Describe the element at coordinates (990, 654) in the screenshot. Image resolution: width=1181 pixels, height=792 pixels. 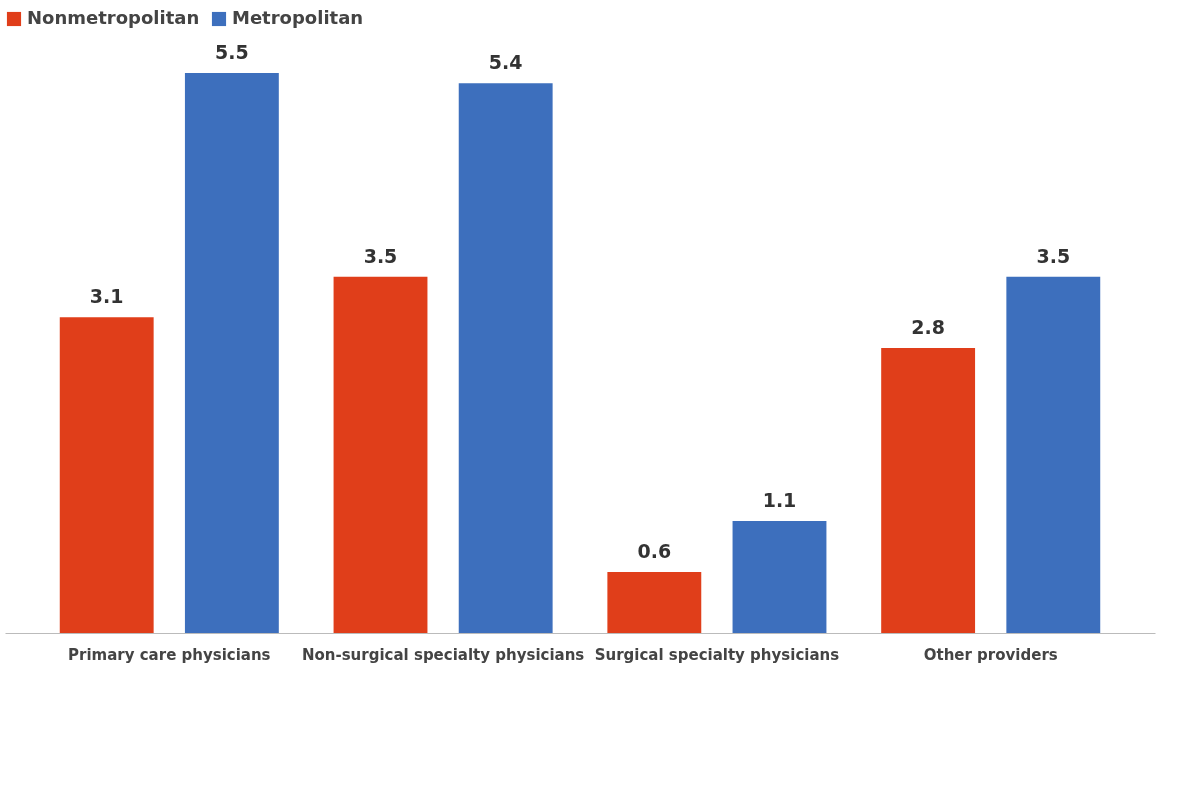
I see `x-tick-label: Other providers` at that location.